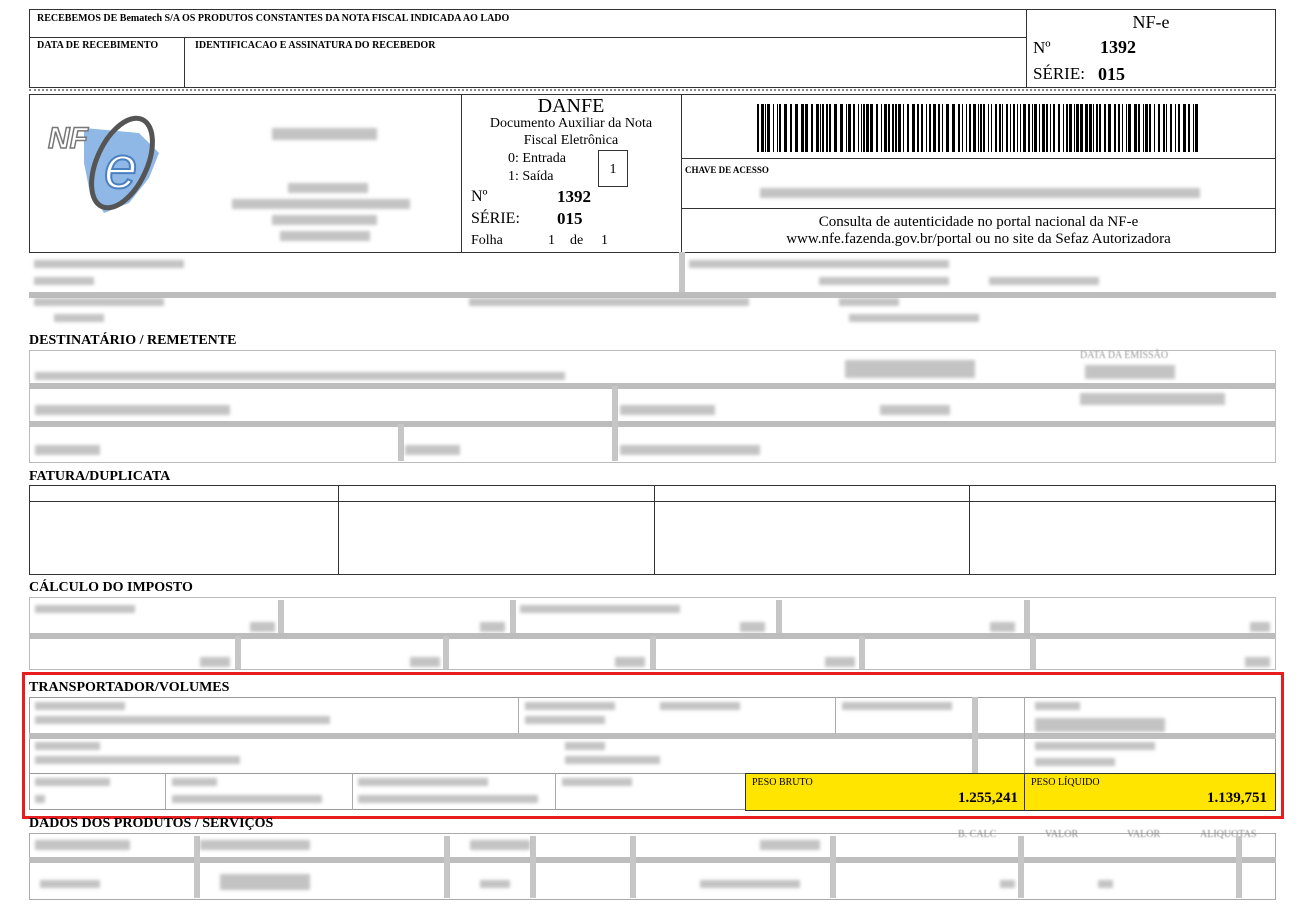  I want to click on receipt-number: 1392, so click(1118, 47).